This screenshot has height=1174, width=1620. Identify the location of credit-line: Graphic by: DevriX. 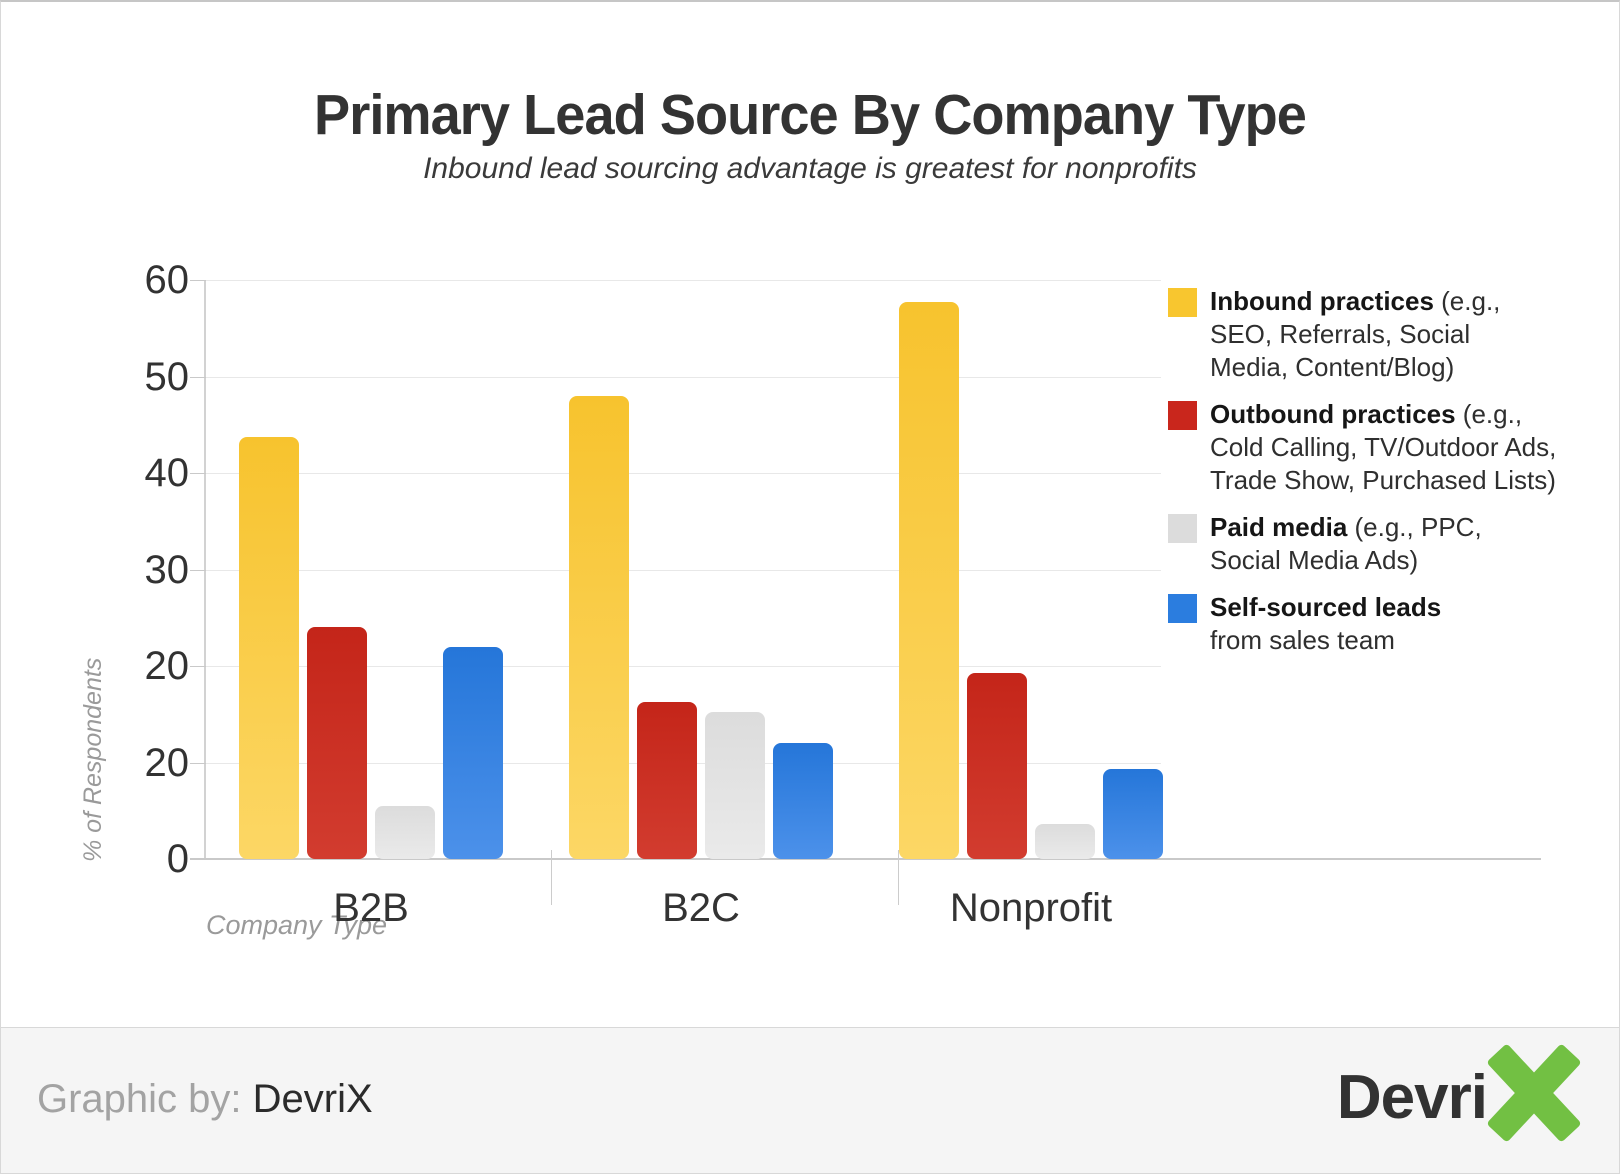
(205, 1099).